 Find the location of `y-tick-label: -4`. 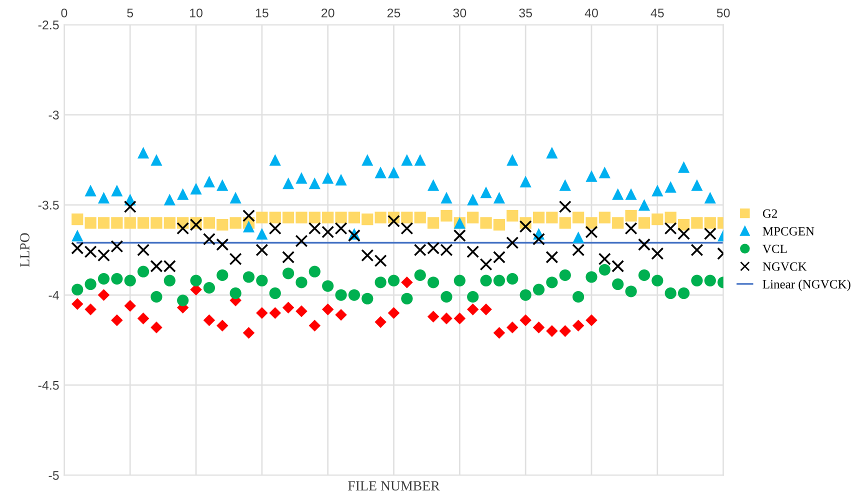

y-tick-label: -4 is located at coordinates (53, 295).